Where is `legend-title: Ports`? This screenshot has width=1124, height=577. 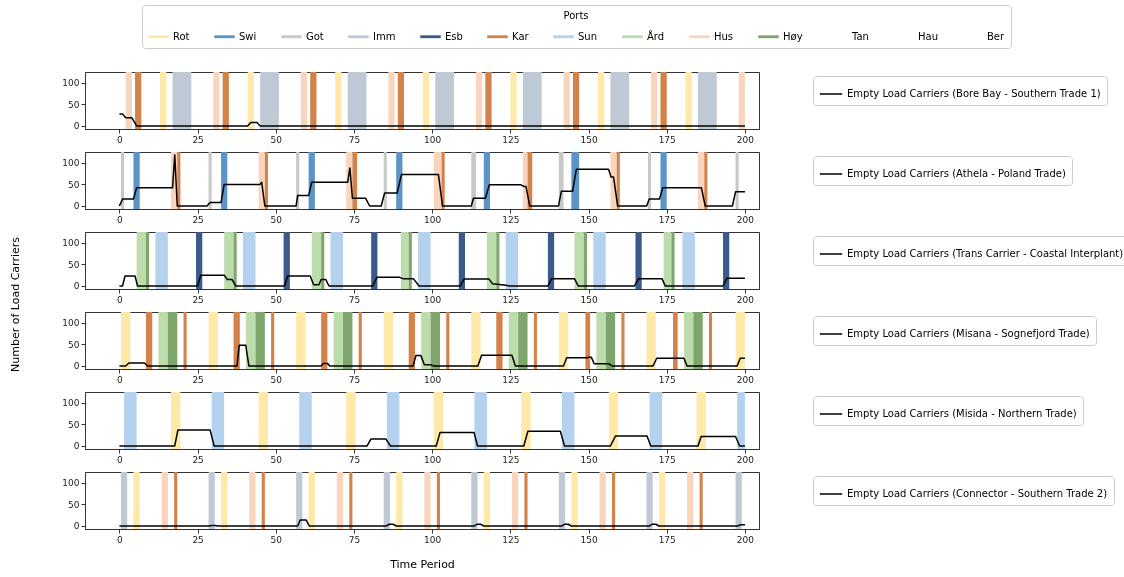
legend-title: Ports is located at coordinates (576, 15).